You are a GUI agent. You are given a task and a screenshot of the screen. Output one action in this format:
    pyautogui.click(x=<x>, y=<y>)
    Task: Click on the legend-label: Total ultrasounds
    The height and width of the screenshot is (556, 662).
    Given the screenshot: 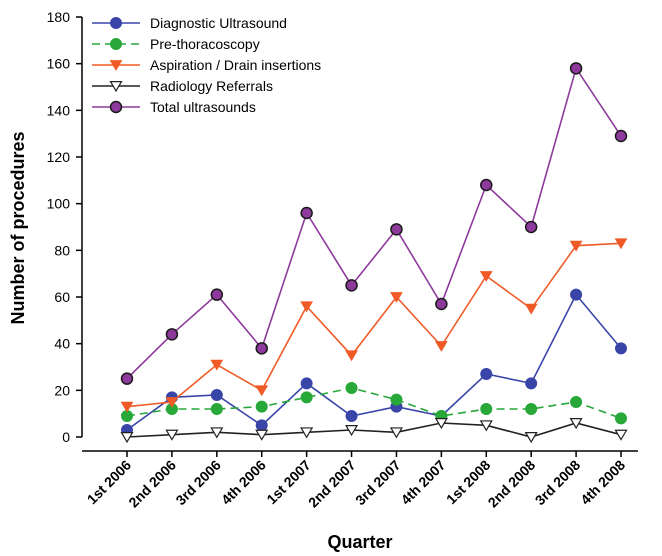 What is the action you would take?
    pyautogui.click(x=203, y=107)
    